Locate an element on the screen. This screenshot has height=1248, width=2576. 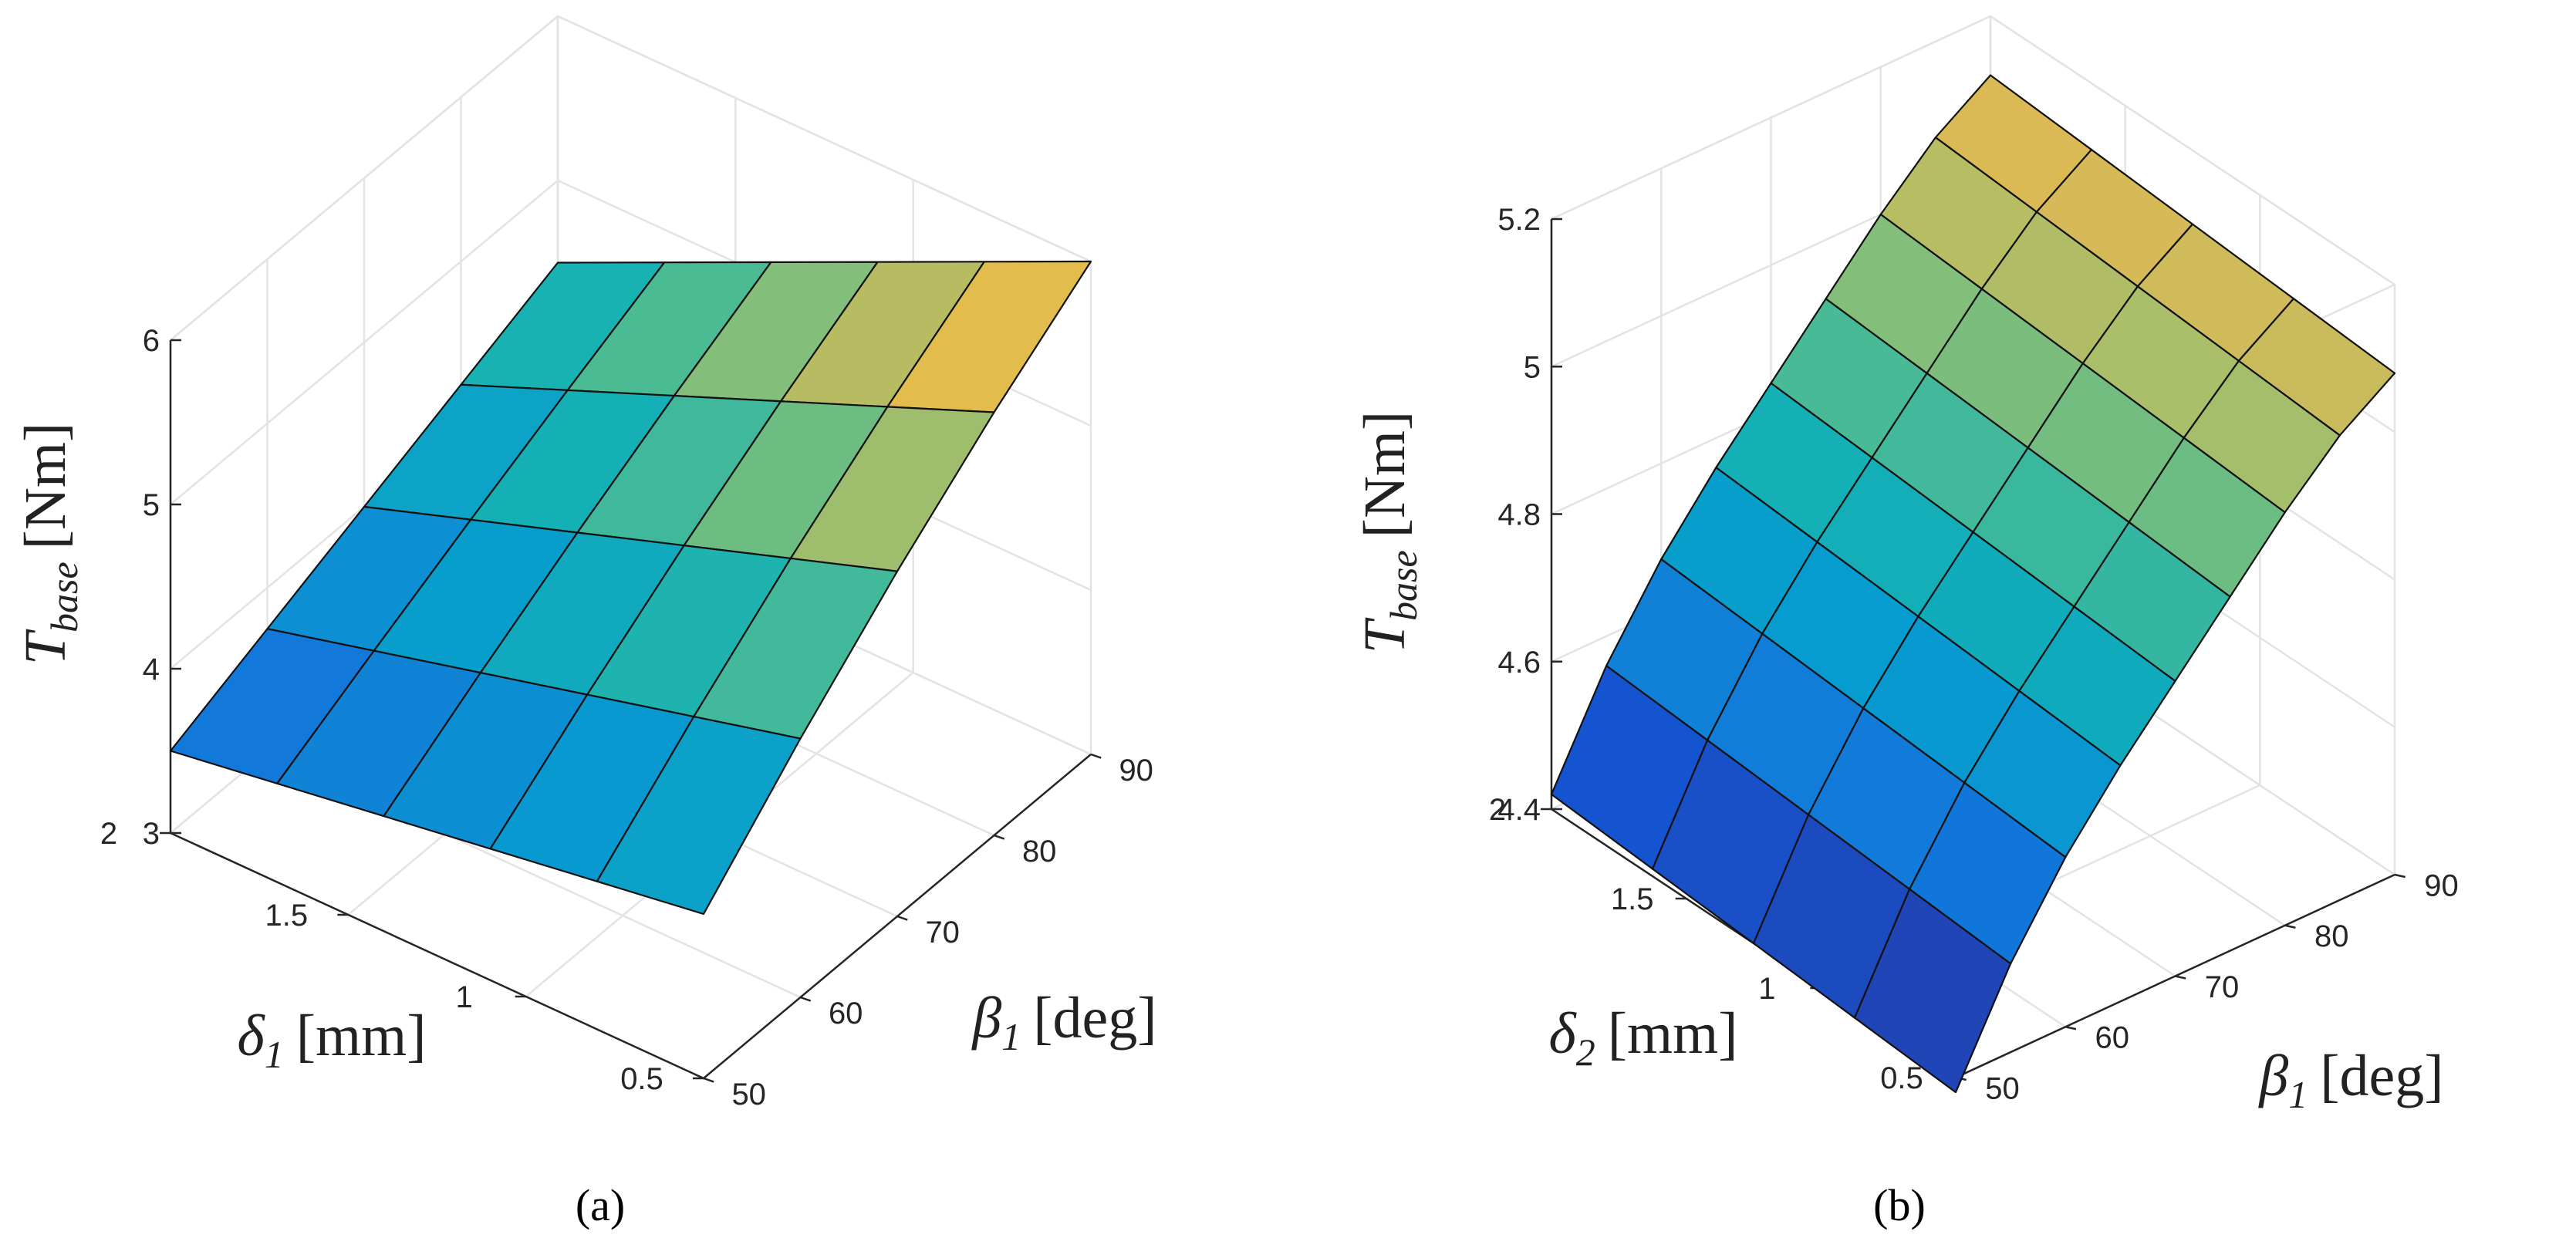
y-axis-title: δ1 [mm] is located at coordinates (331, 1039).